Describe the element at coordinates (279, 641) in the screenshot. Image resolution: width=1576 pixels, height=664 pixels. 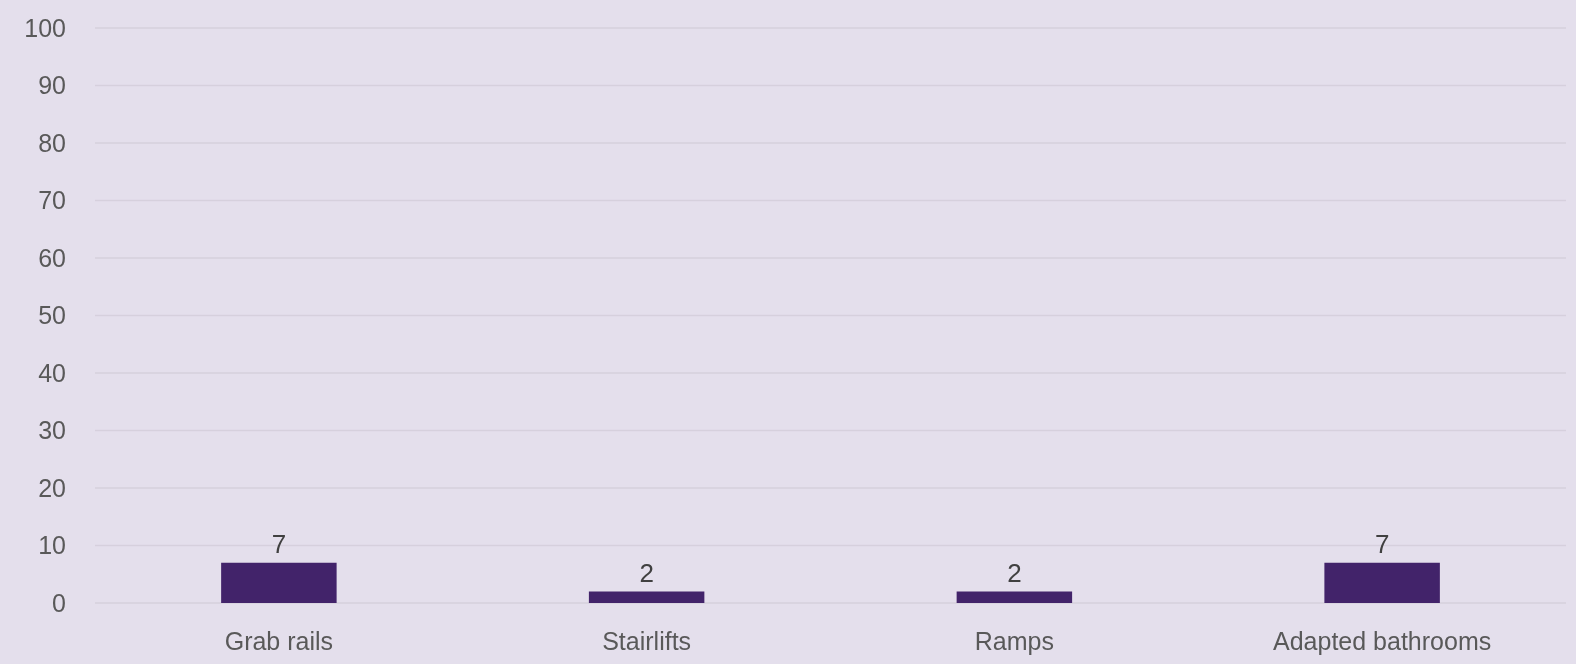
I see `x-tick-label: Grab rails` at that location.